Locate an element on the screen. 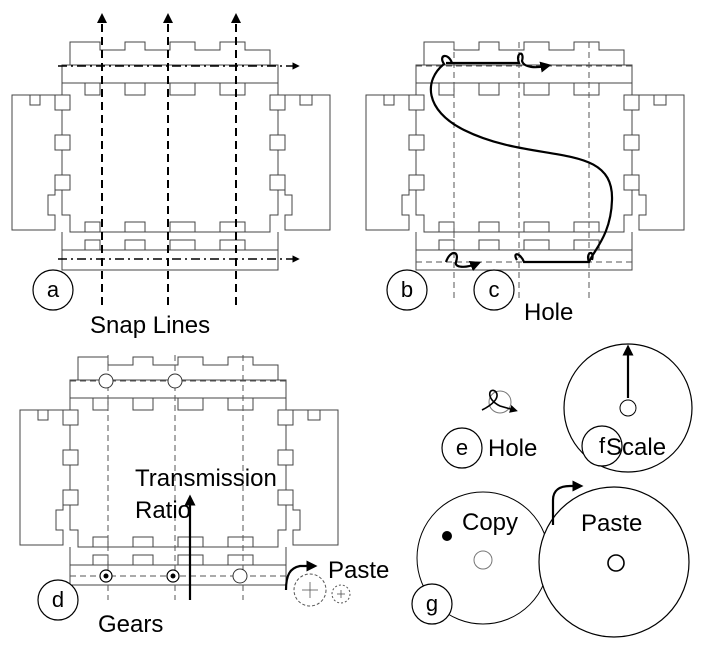  panel-b-marker is located at coordinates (407, 290).